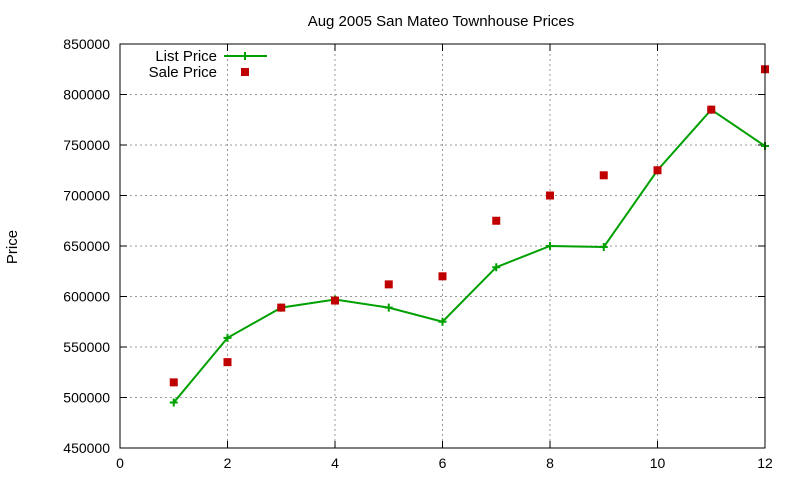  Describe the element at coordinates (186, 56) in the screenshot. I see `legend-label-list-price: List Price` at that location.